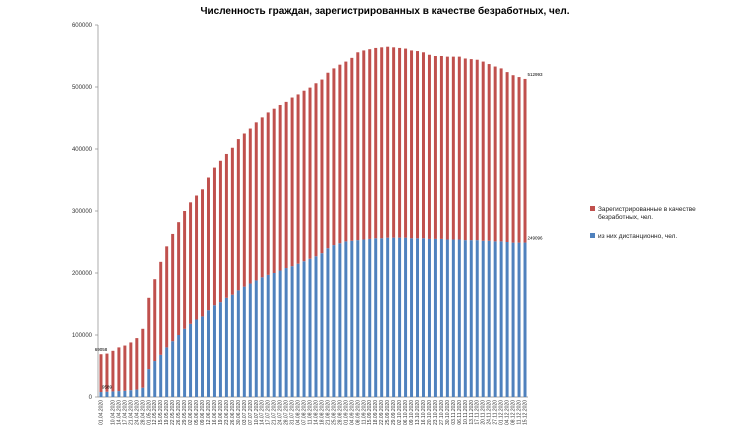  What do you see at coordinates (143, 412) in the screenshot?
I see `x-tick-label: 28.04.2020` at bounding box center [143, 412].